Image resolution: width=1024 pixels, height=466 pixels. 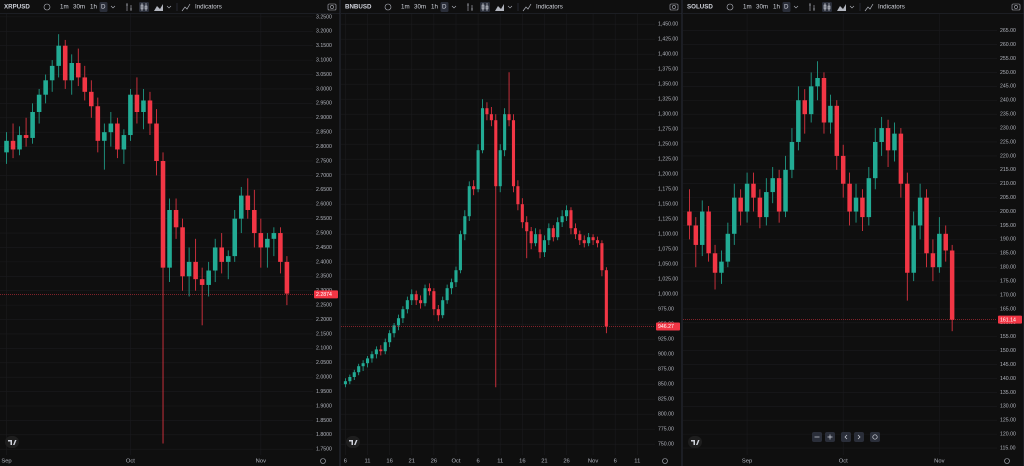 I want to click on x-tick-label: 16, so click(x=522, y=462).